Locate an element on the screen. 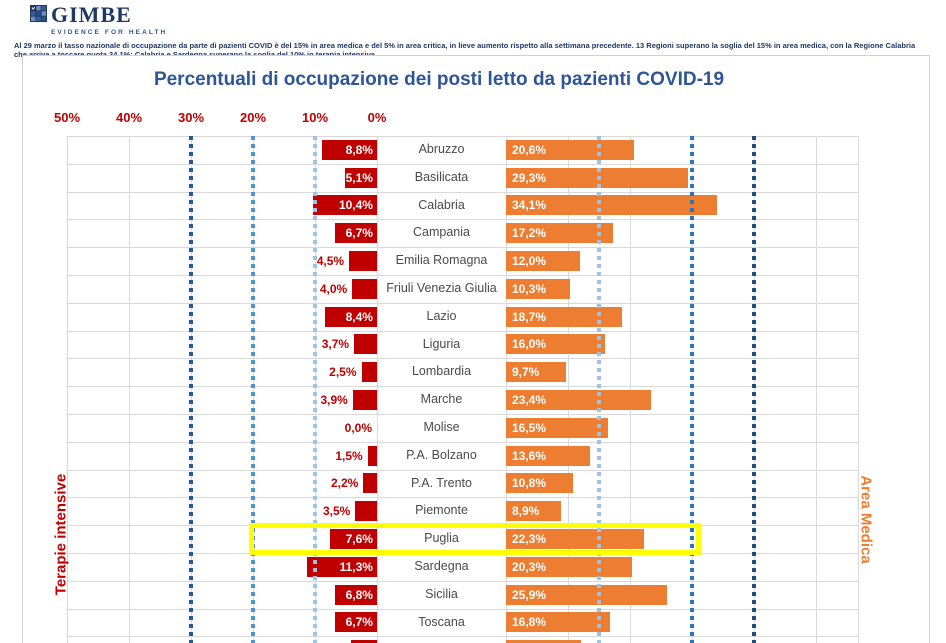 This screenshot has width=946, height=643. am-value-label: 22,3% is located at coordinates (529, 539).